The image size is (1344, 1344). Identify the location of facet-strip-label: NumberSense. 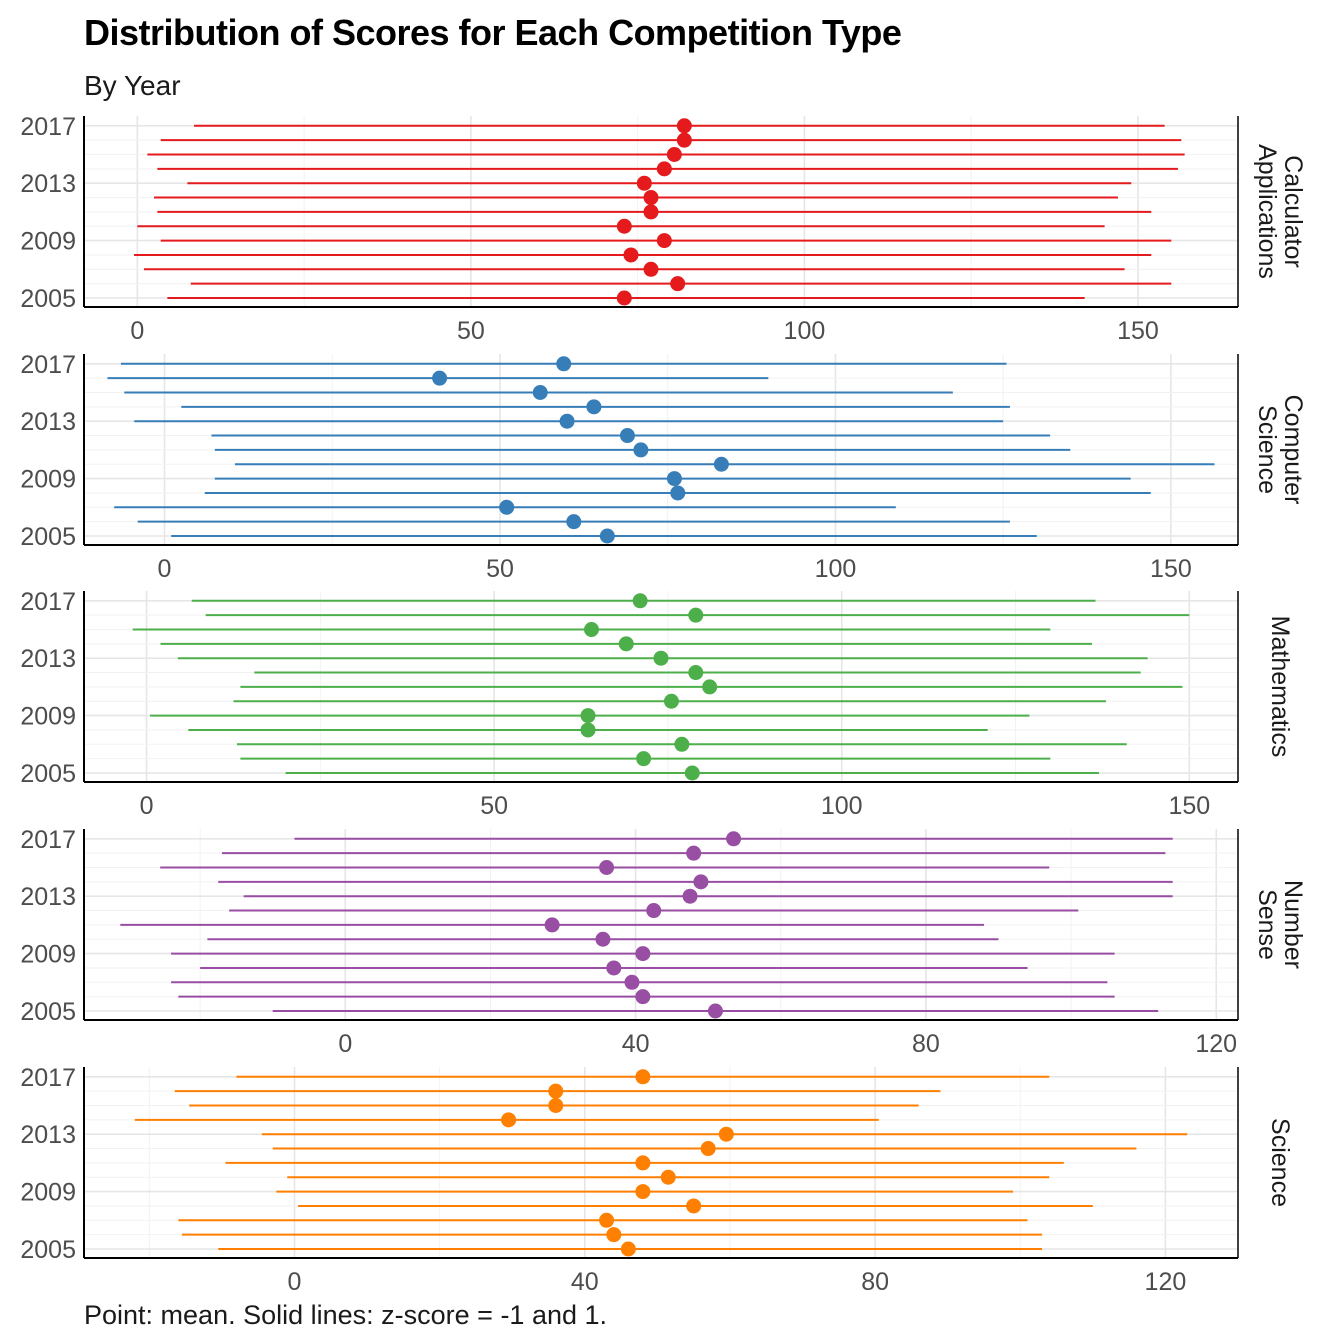
(1280, 924).